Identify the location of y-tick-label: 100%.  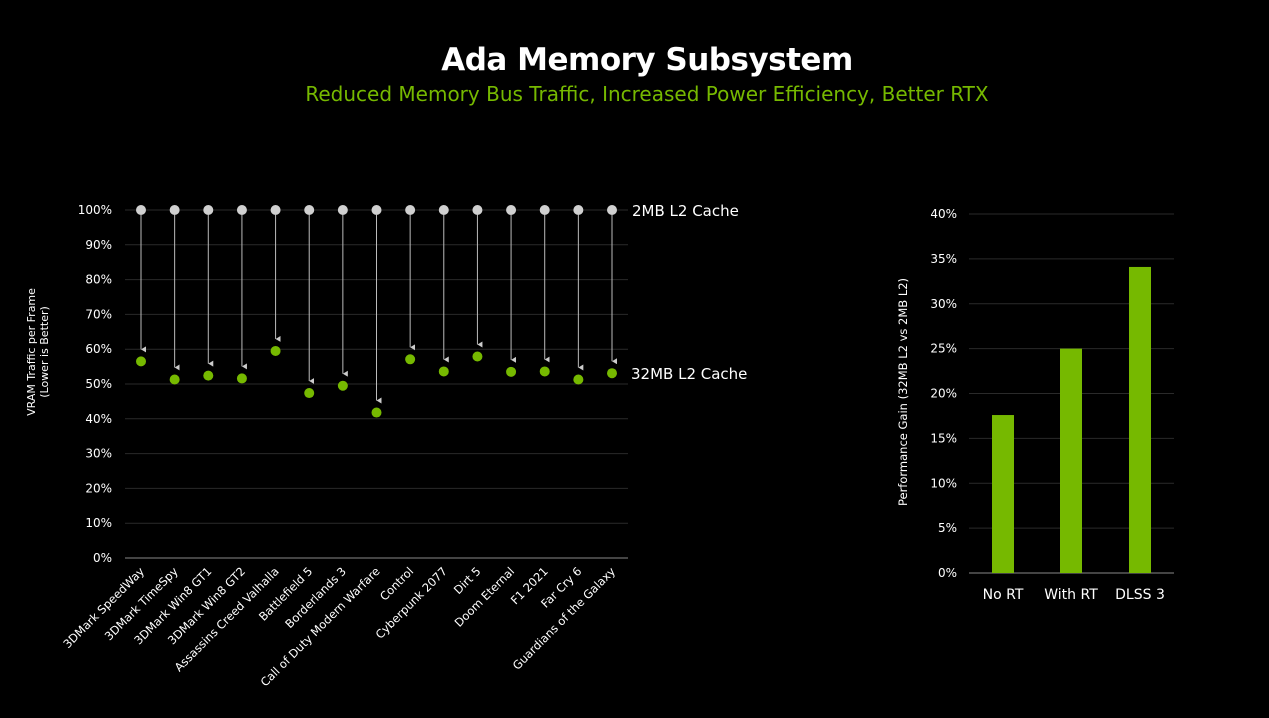
(95, 210).